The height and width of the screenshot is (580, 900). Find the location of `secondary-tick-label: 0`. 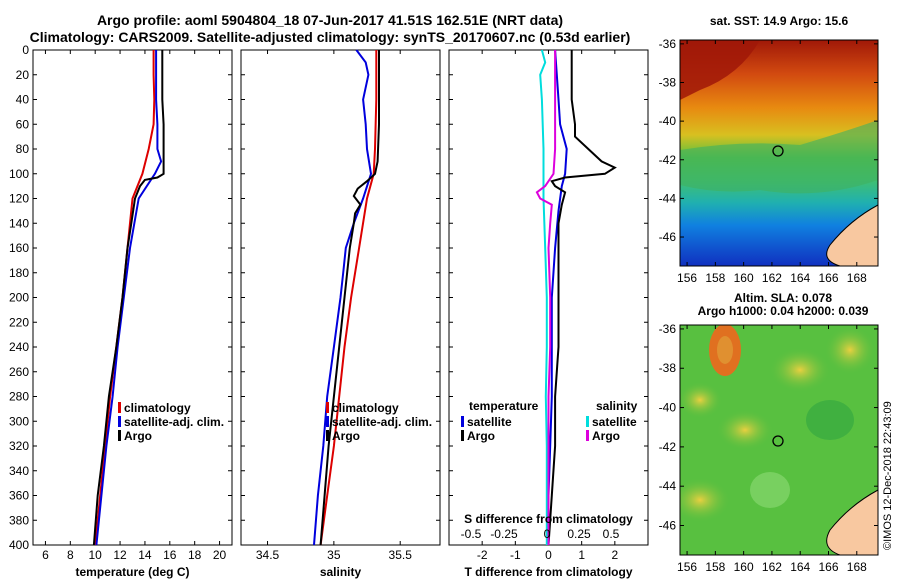

secondary-tick-label: 0 is located at coordinates (547, 534).